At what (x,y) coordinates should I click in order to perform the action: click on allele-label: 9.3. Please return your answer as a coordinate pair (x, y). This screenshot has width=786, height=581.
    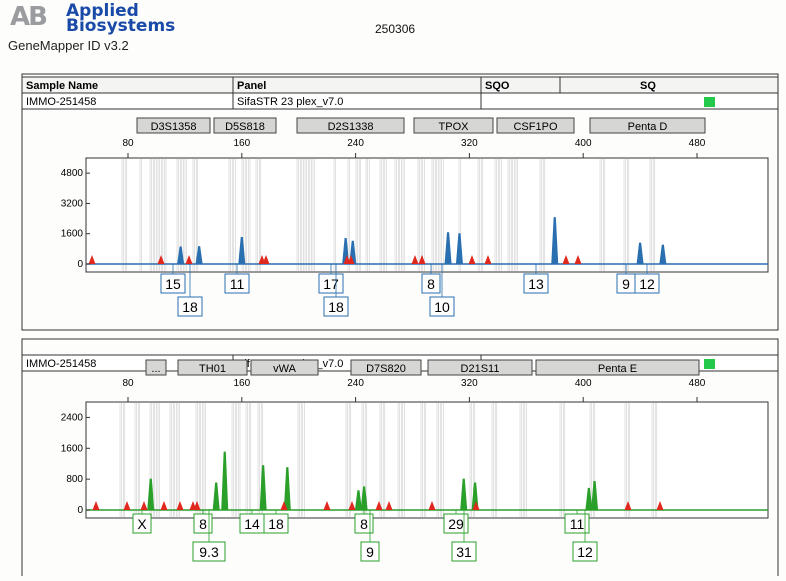
    Looking at the image, I should click on (209, 552).